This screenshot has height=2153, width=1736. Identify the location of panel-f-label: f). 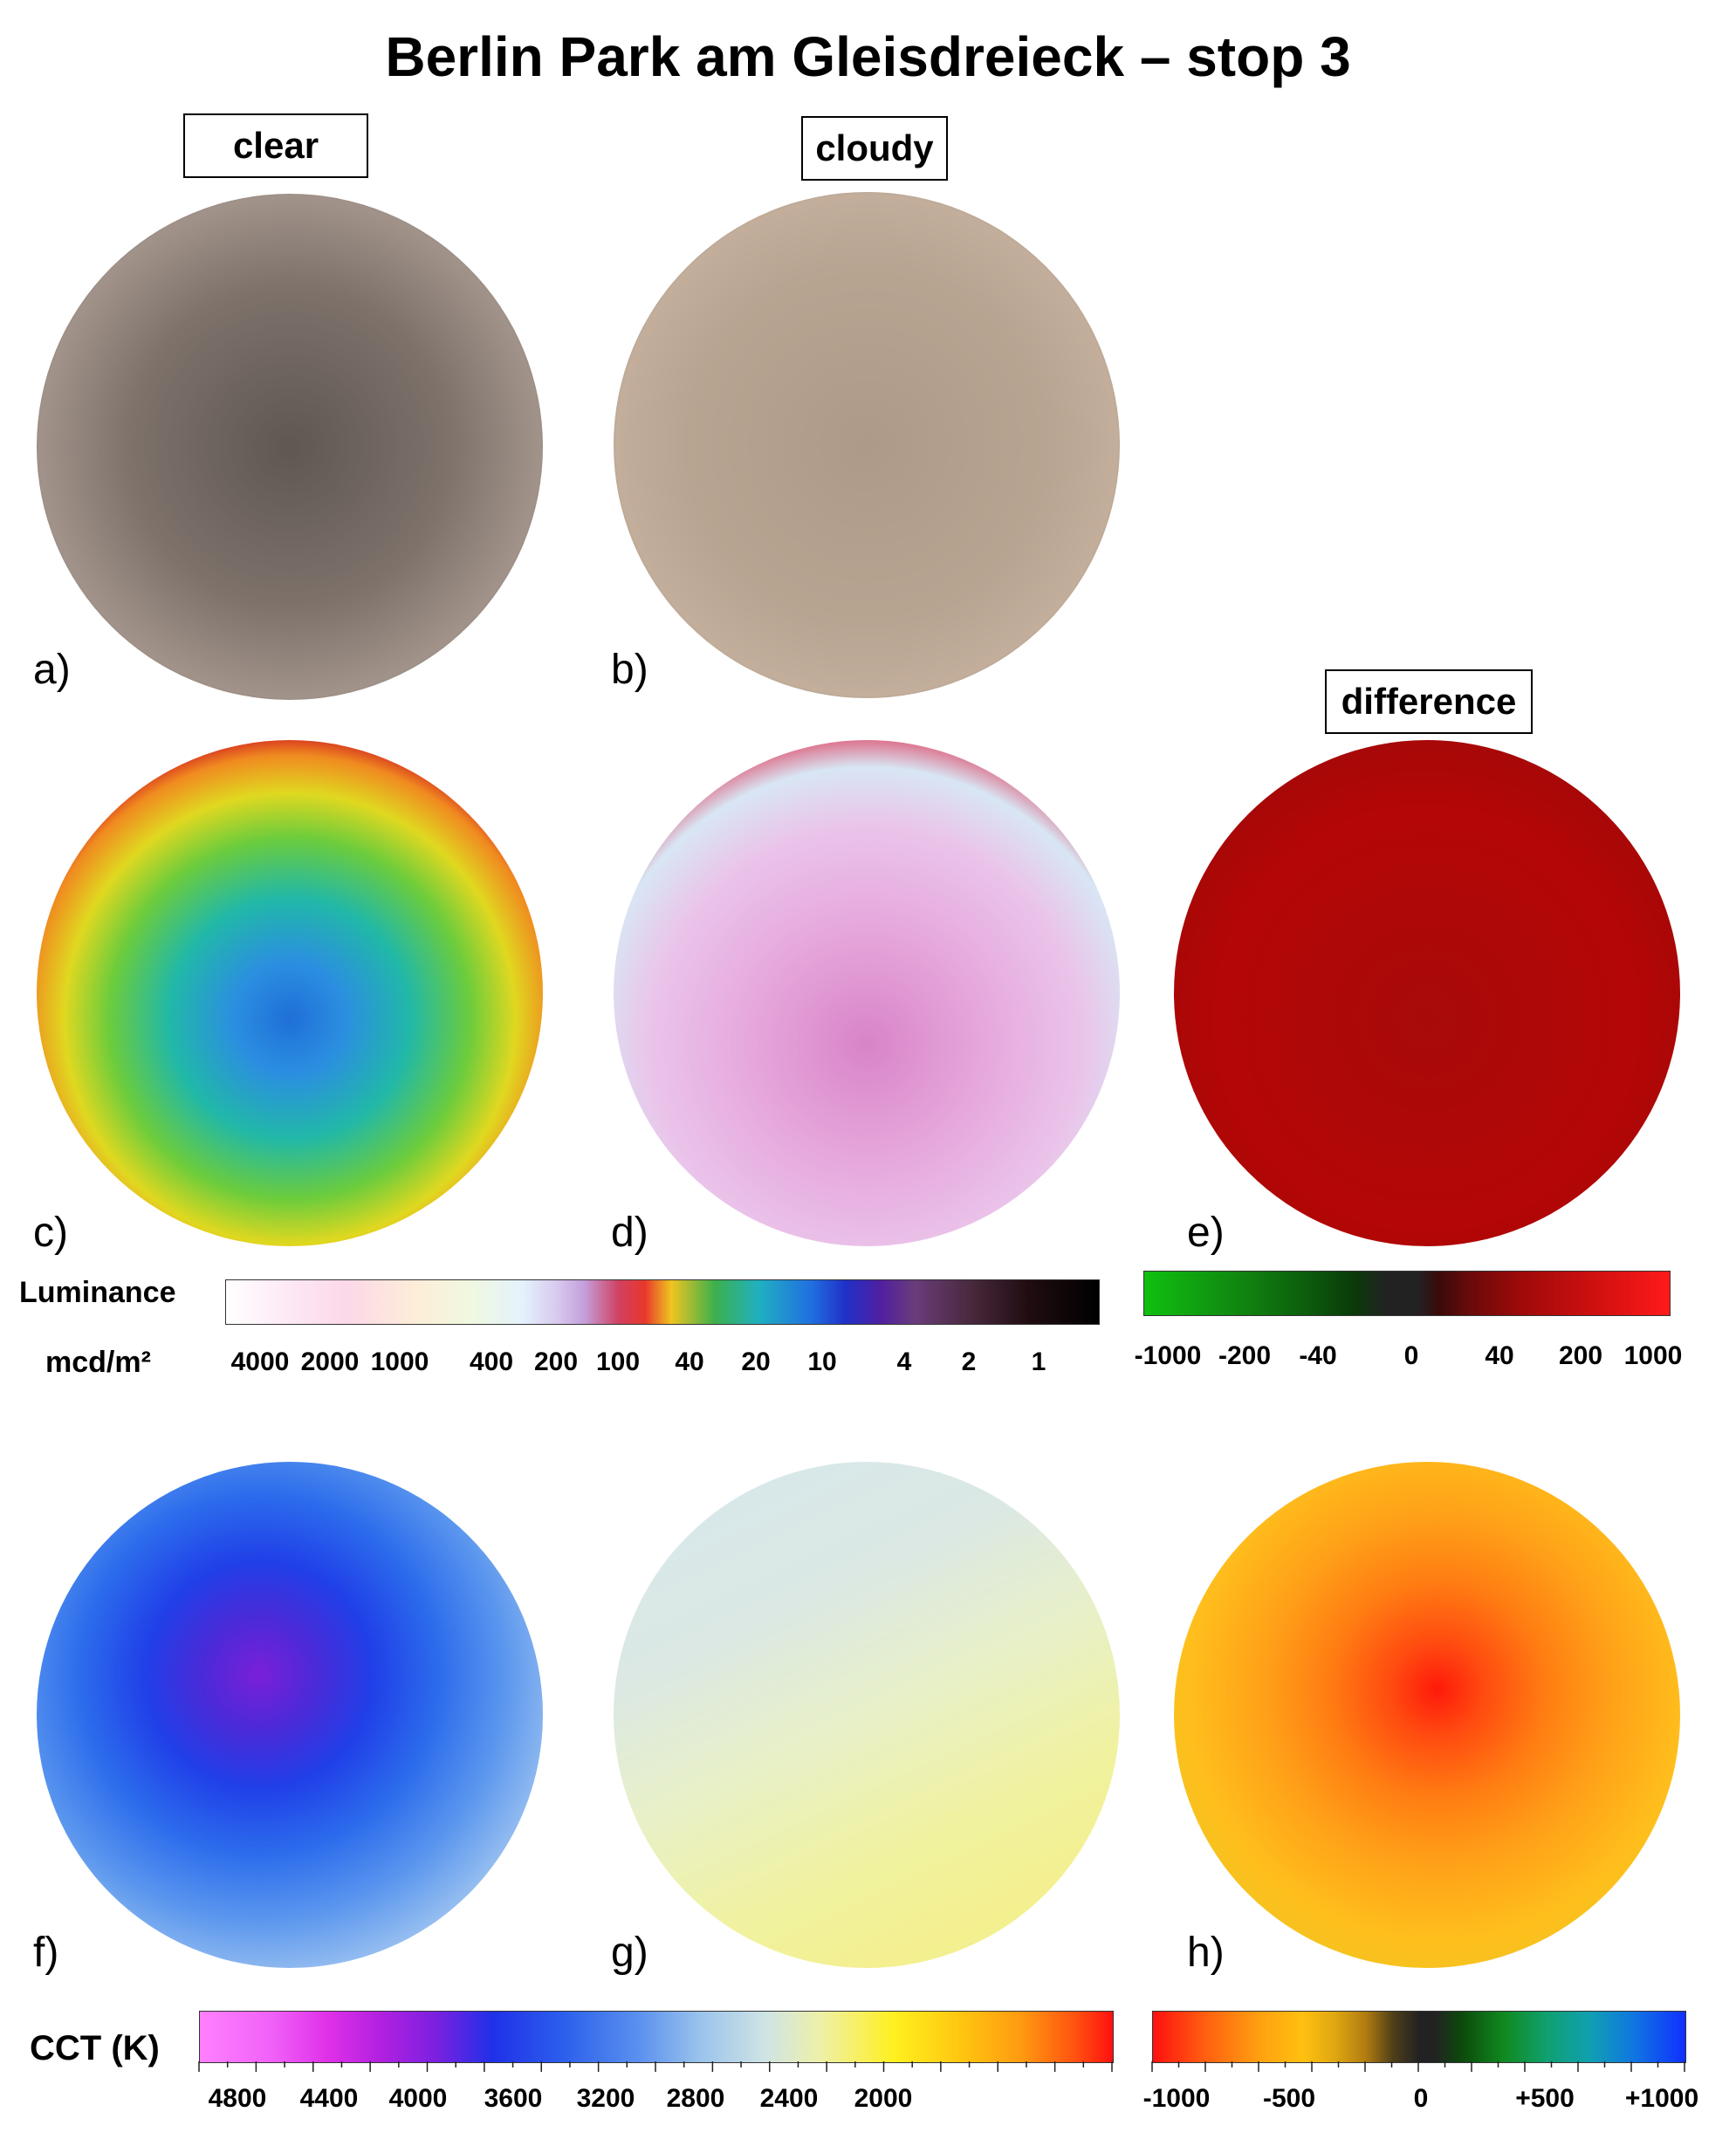
(46, 1953).